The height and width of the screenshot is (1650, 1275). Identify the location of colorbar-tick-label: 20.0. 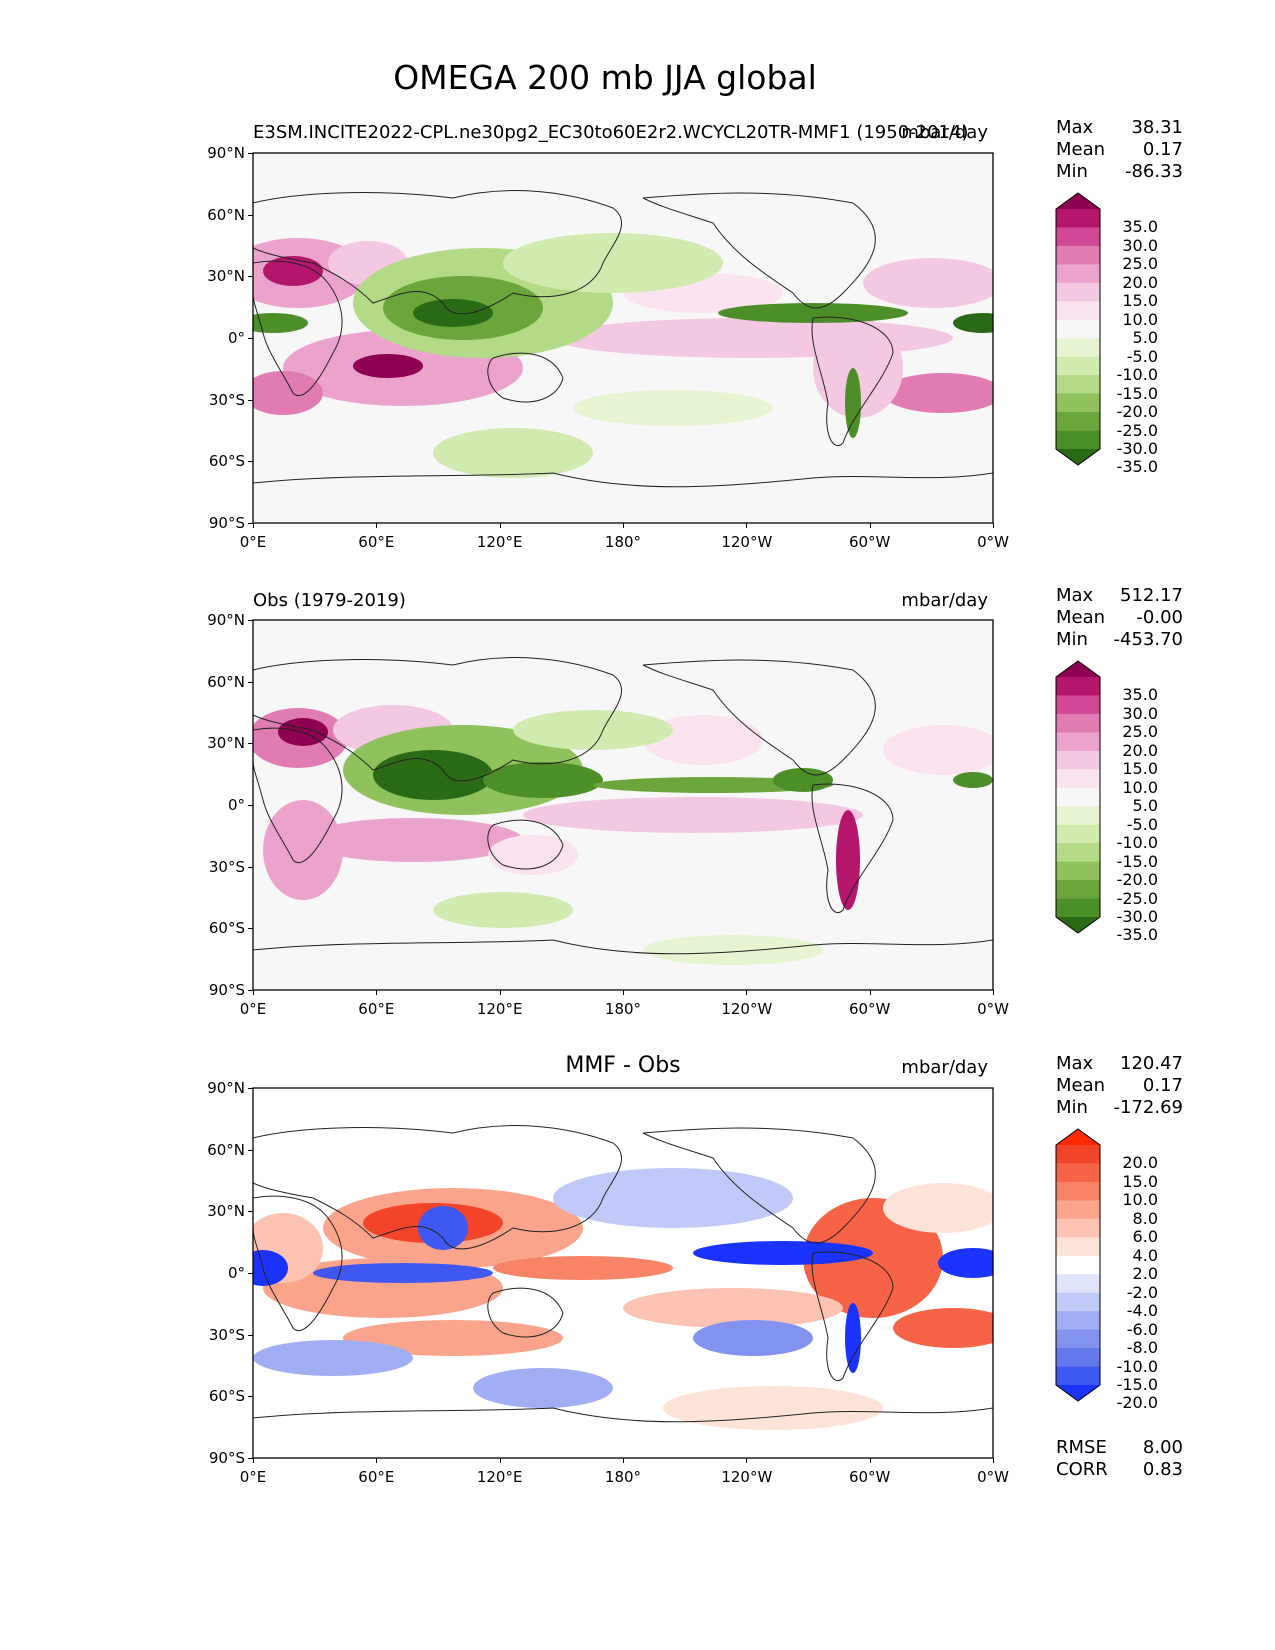
(1140, 750).